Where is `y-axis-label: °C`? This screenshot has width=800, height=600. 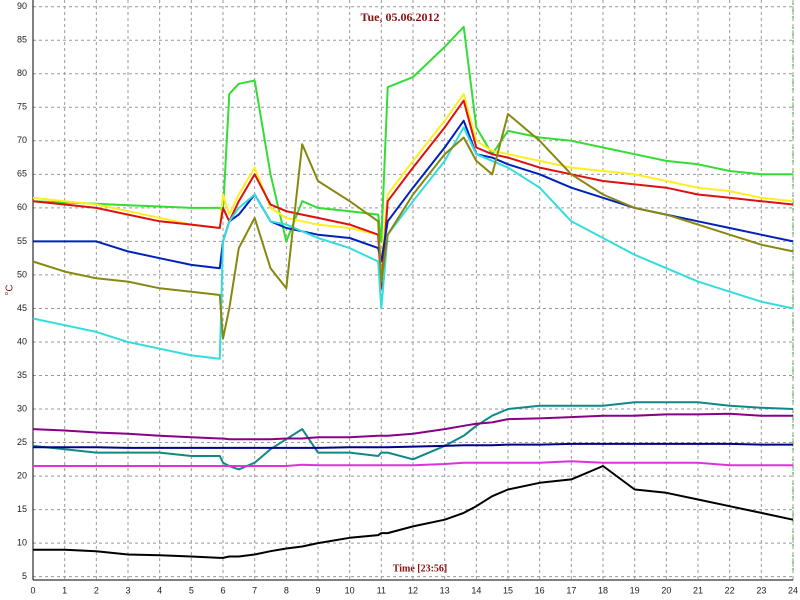
y-axis-label: °C is located at coordinates (10, 289).